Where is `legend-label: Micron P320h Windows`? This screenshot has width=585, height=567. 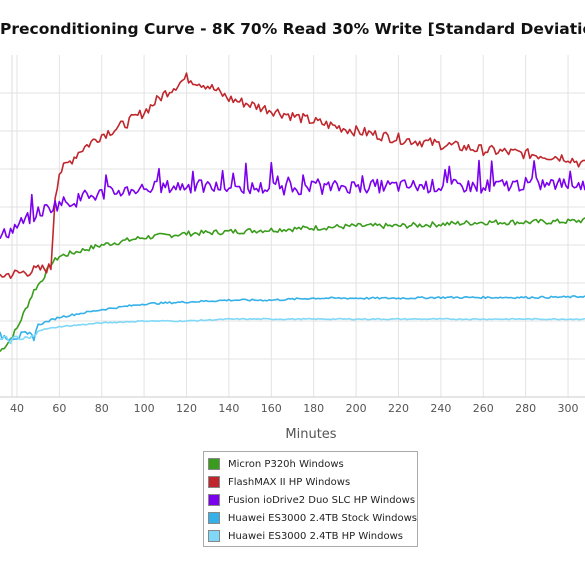
legend-label: Micron P320h Windows is located at coordinates (286, 464).